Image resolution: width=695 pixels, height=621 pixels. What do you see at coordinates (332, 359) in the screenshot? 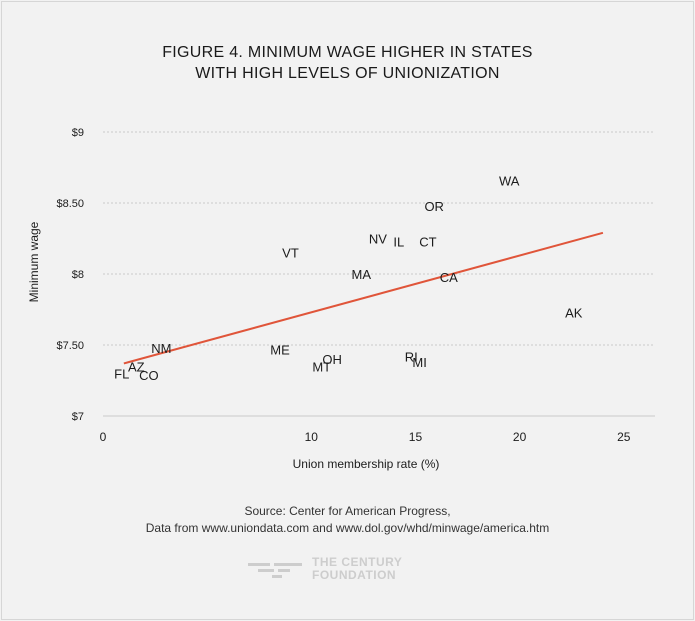
I see `point-label-oh: OH` at bounding box center [332, 359].